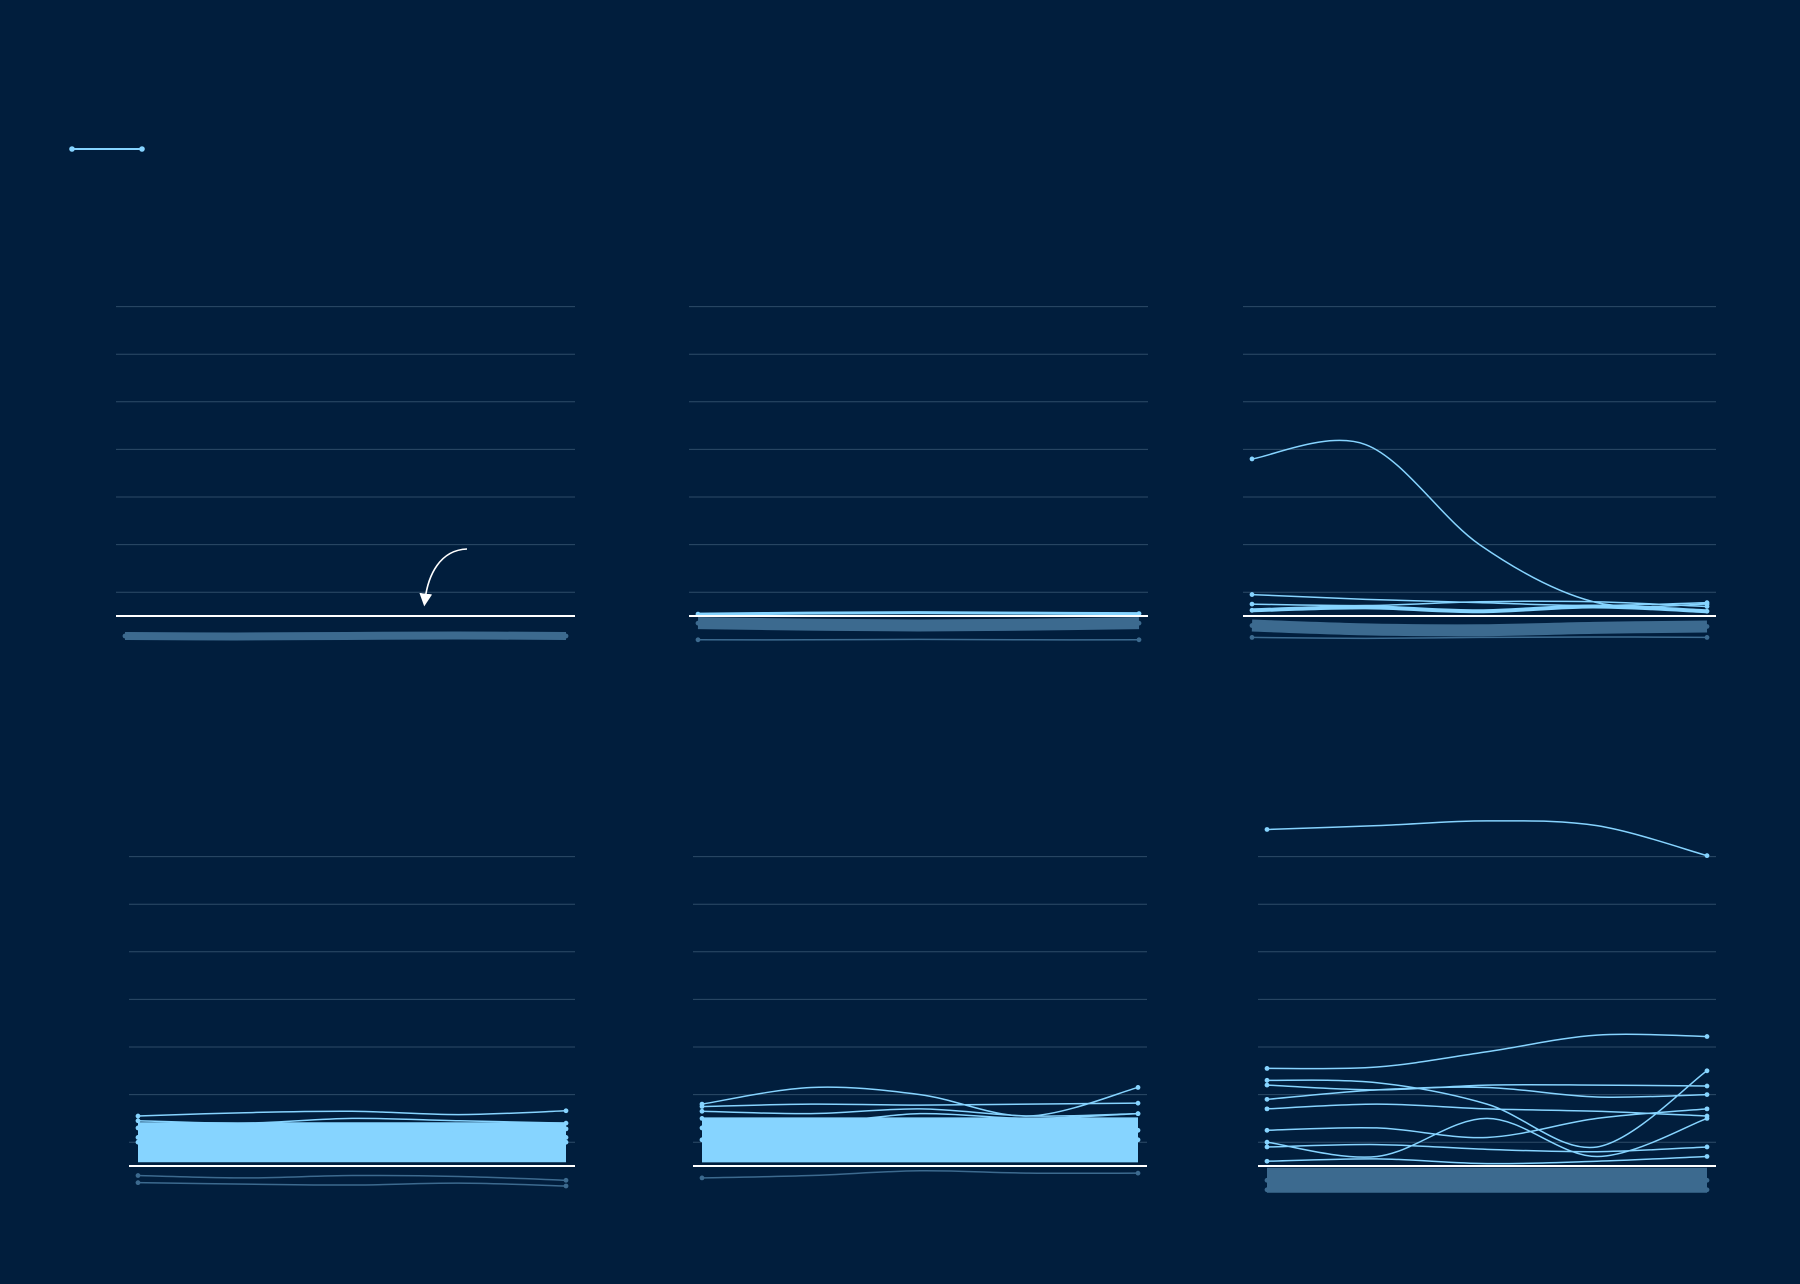 This screenshot has height=1284, width=1800. What do you see at coordinates (107, 149) in the screenshot?
I see `legend-sample` at bounding box center [107, 149].